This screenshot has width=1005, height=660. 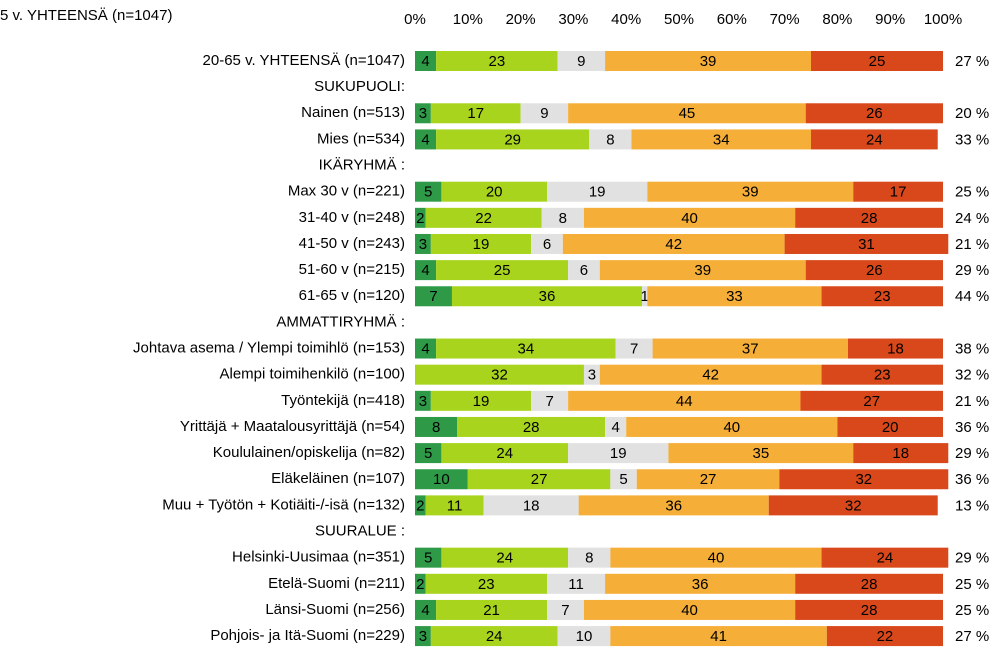 What do you see at coordinates (626, 19) in the screenshot?
I see `x-tick-label: 40%` at bounding box center [626, 19].